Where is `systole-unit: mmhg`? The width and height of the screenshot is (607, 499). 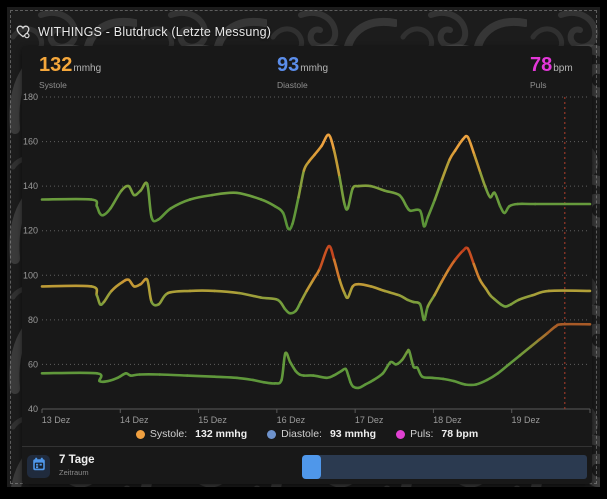 systole-unit: mmhg is located at coordinates (87, 68).